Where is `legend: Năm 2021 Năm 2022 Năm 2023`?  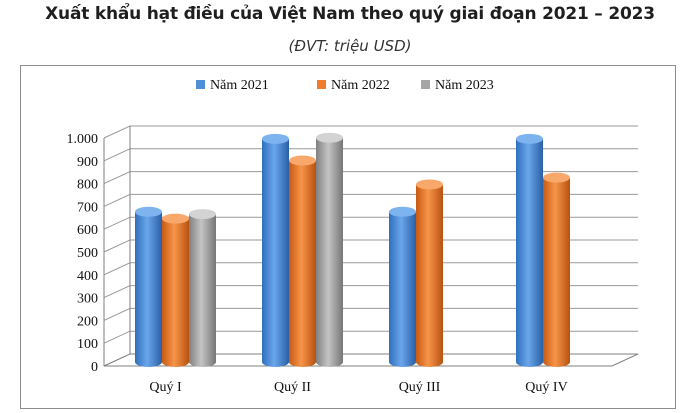 legend: Năm 2021 Năm 2022 Năm 2023 is located at coordinates (345, 85).